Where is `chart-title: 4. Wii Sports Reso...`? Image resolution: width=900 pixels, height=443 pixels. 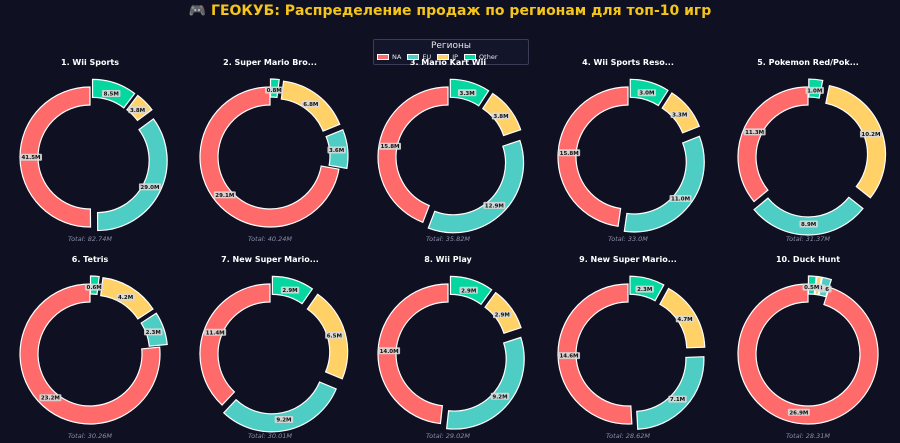
chart-title: 4. Wii Sports Reso... is located at coordinates (628, 62).